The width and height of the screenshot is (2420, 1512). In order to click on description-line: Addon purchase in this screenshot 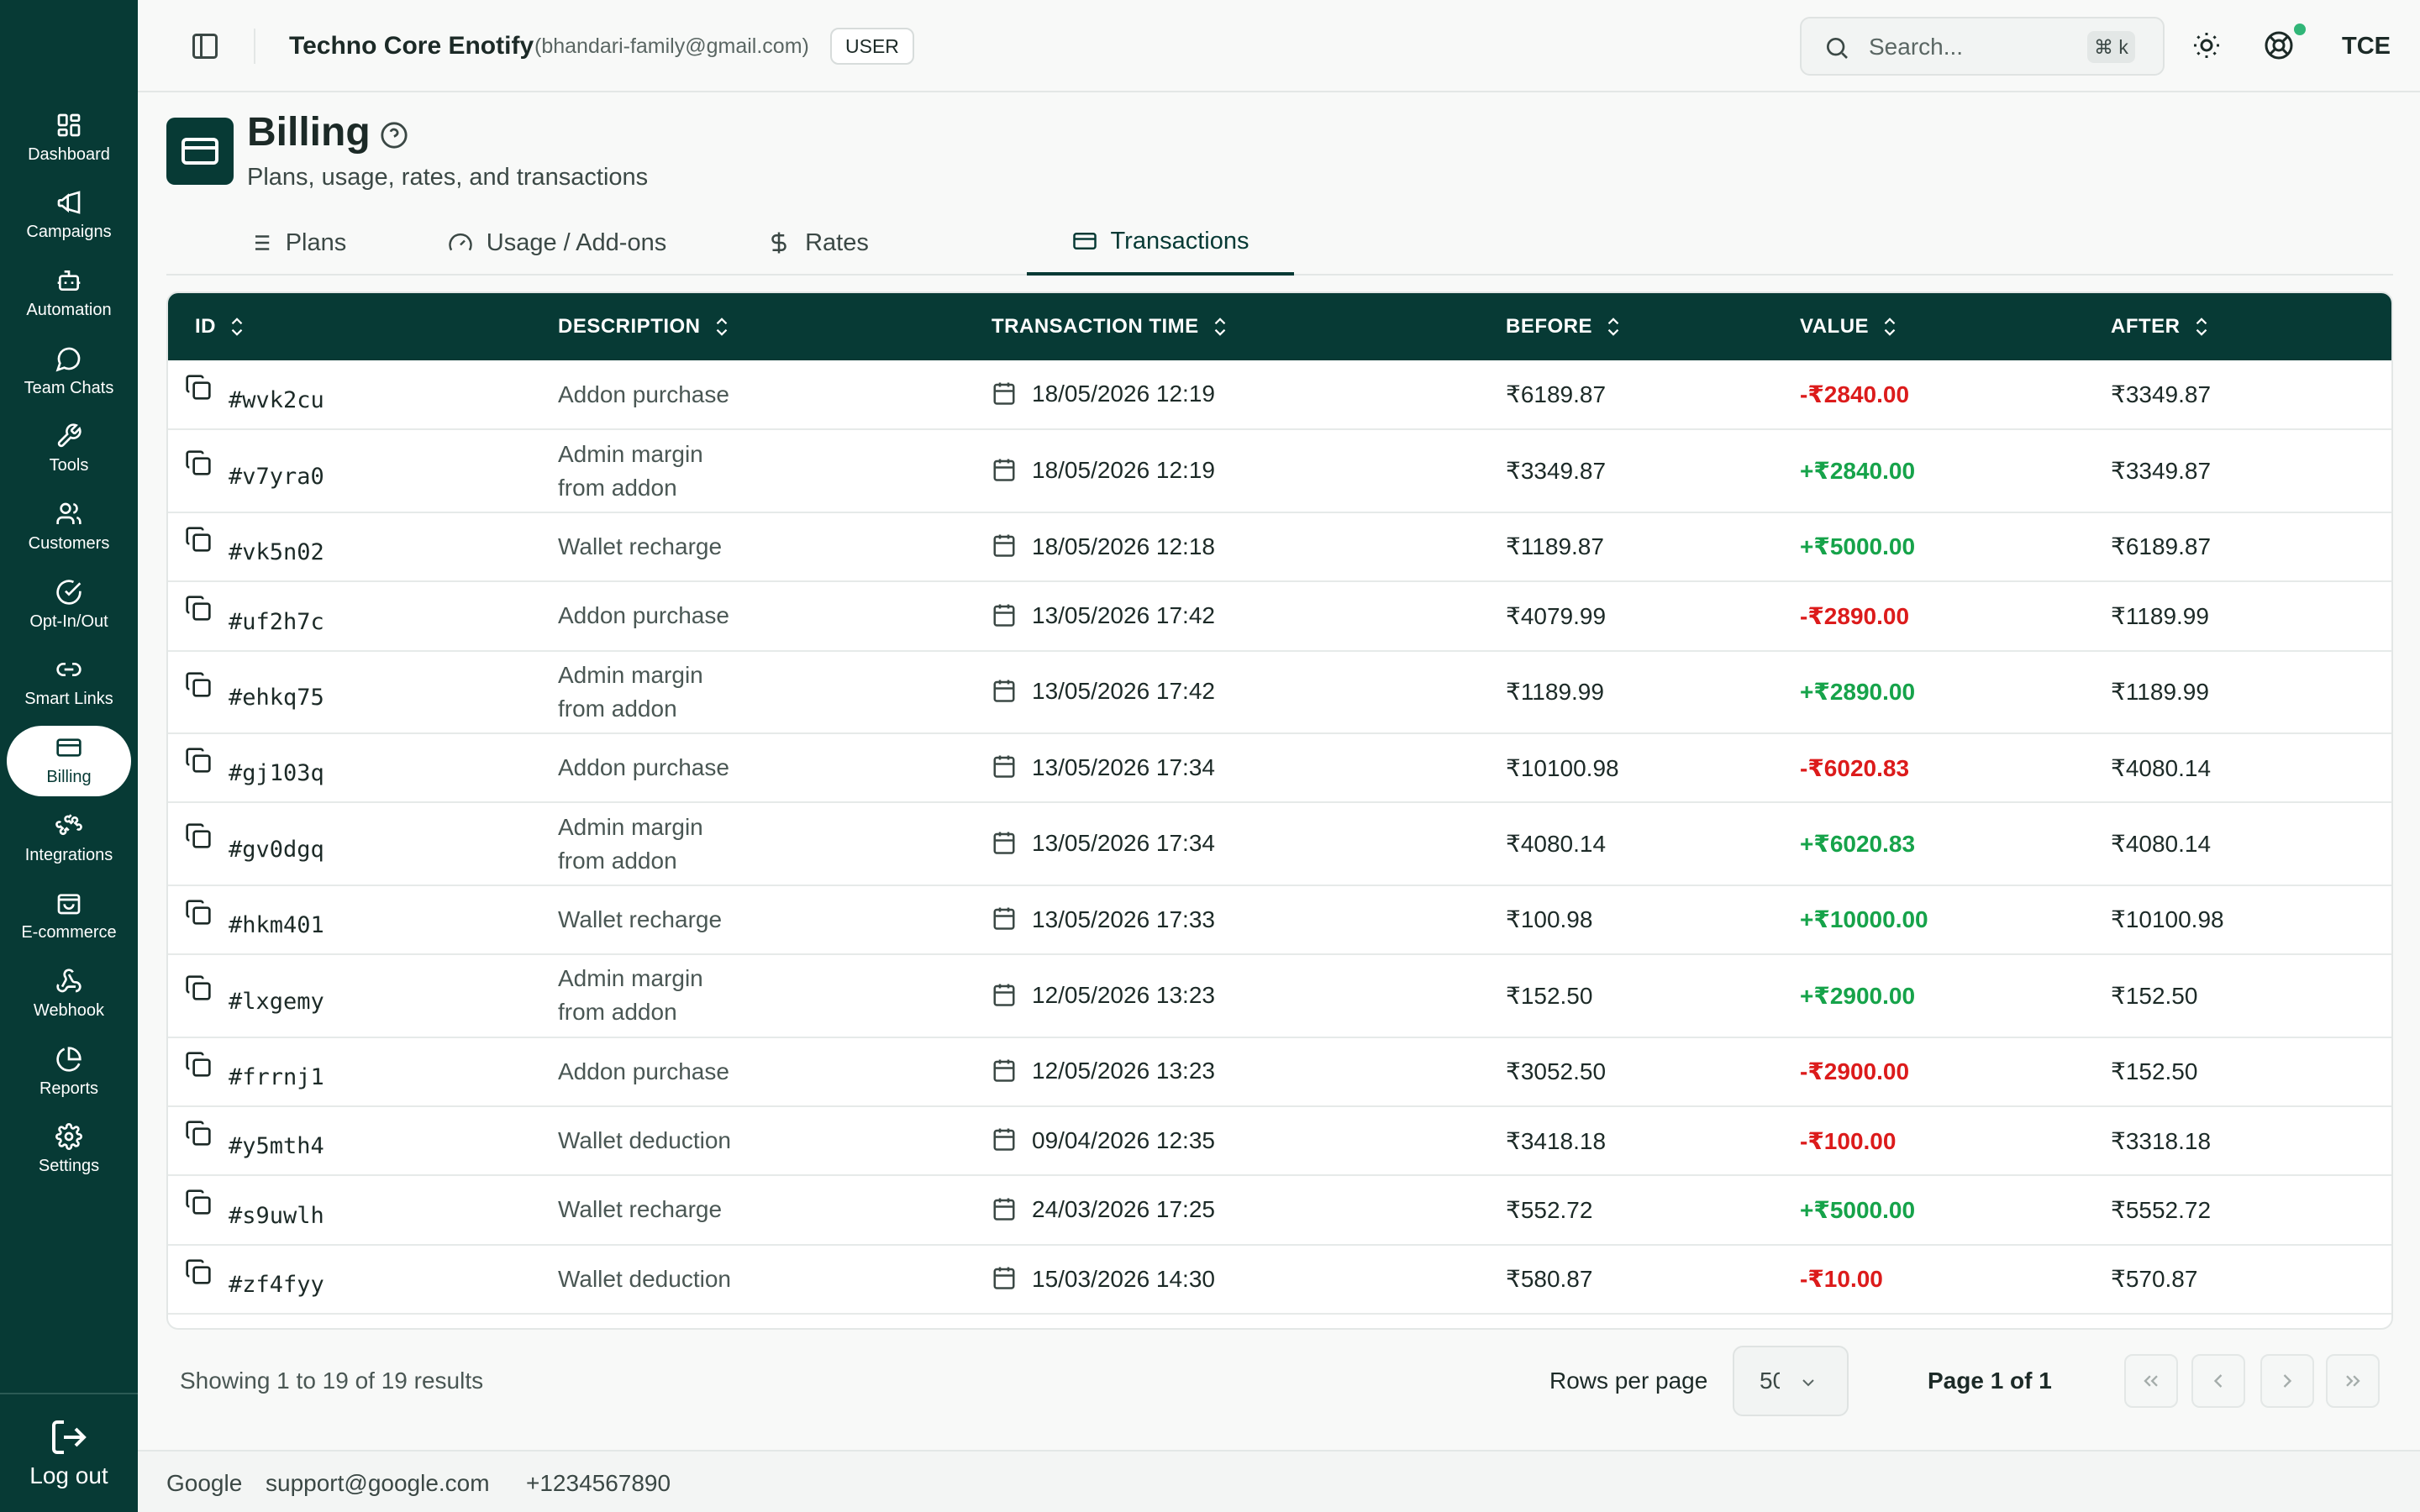, I will do `click(643, 767)`.